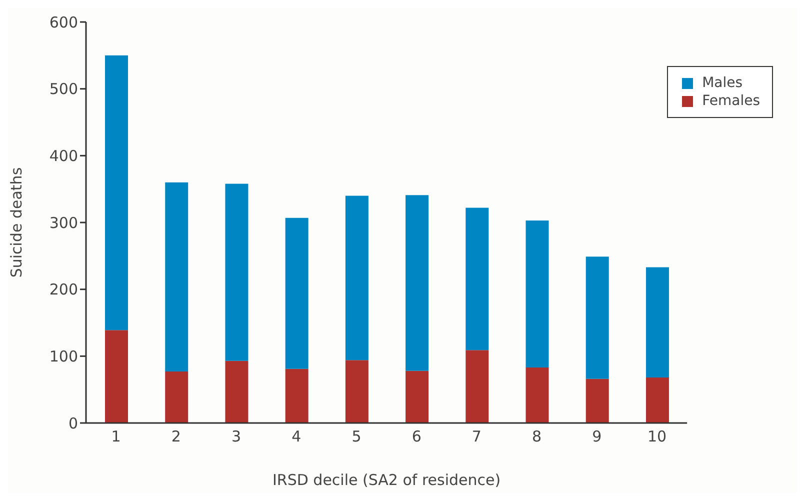 Image resolution: width=805 pixels, height=501 pixels. I want to click on y-tick-label: 100, so click(63, 356).